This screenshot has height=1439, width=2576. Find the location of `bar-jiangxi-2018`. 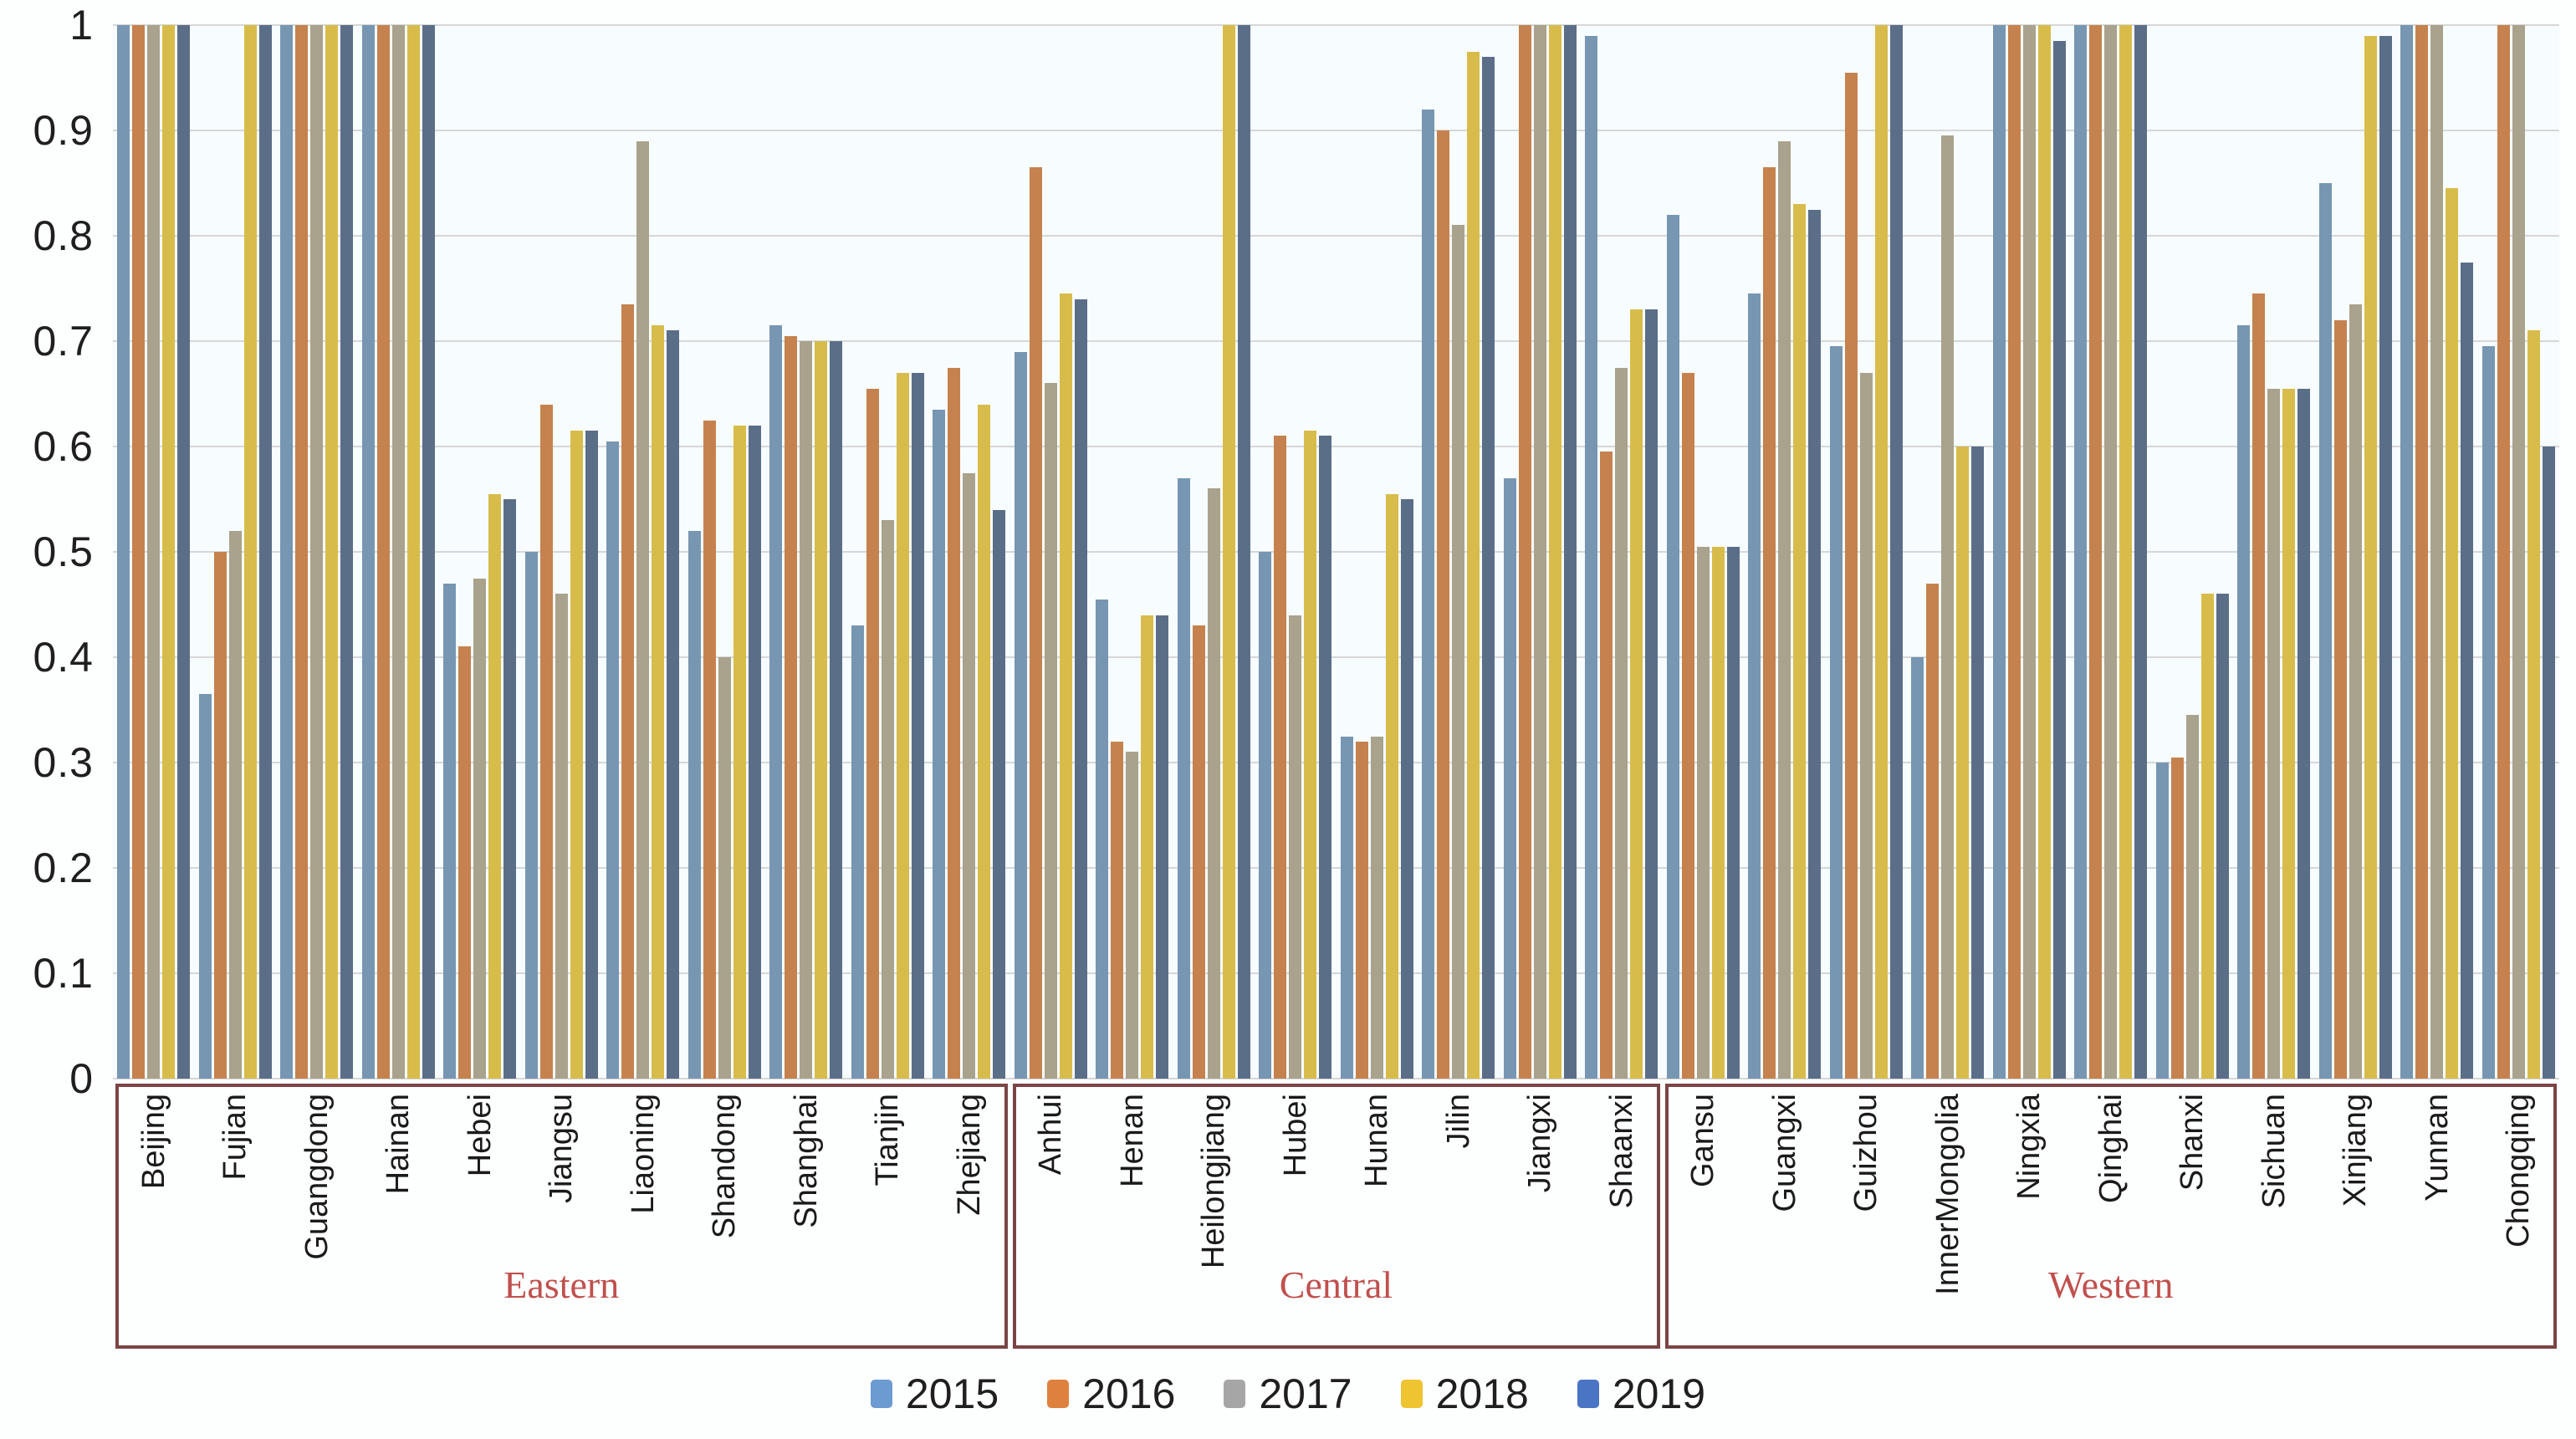

bar-jiangxi-2018 is located at coordinates (1554, 552).